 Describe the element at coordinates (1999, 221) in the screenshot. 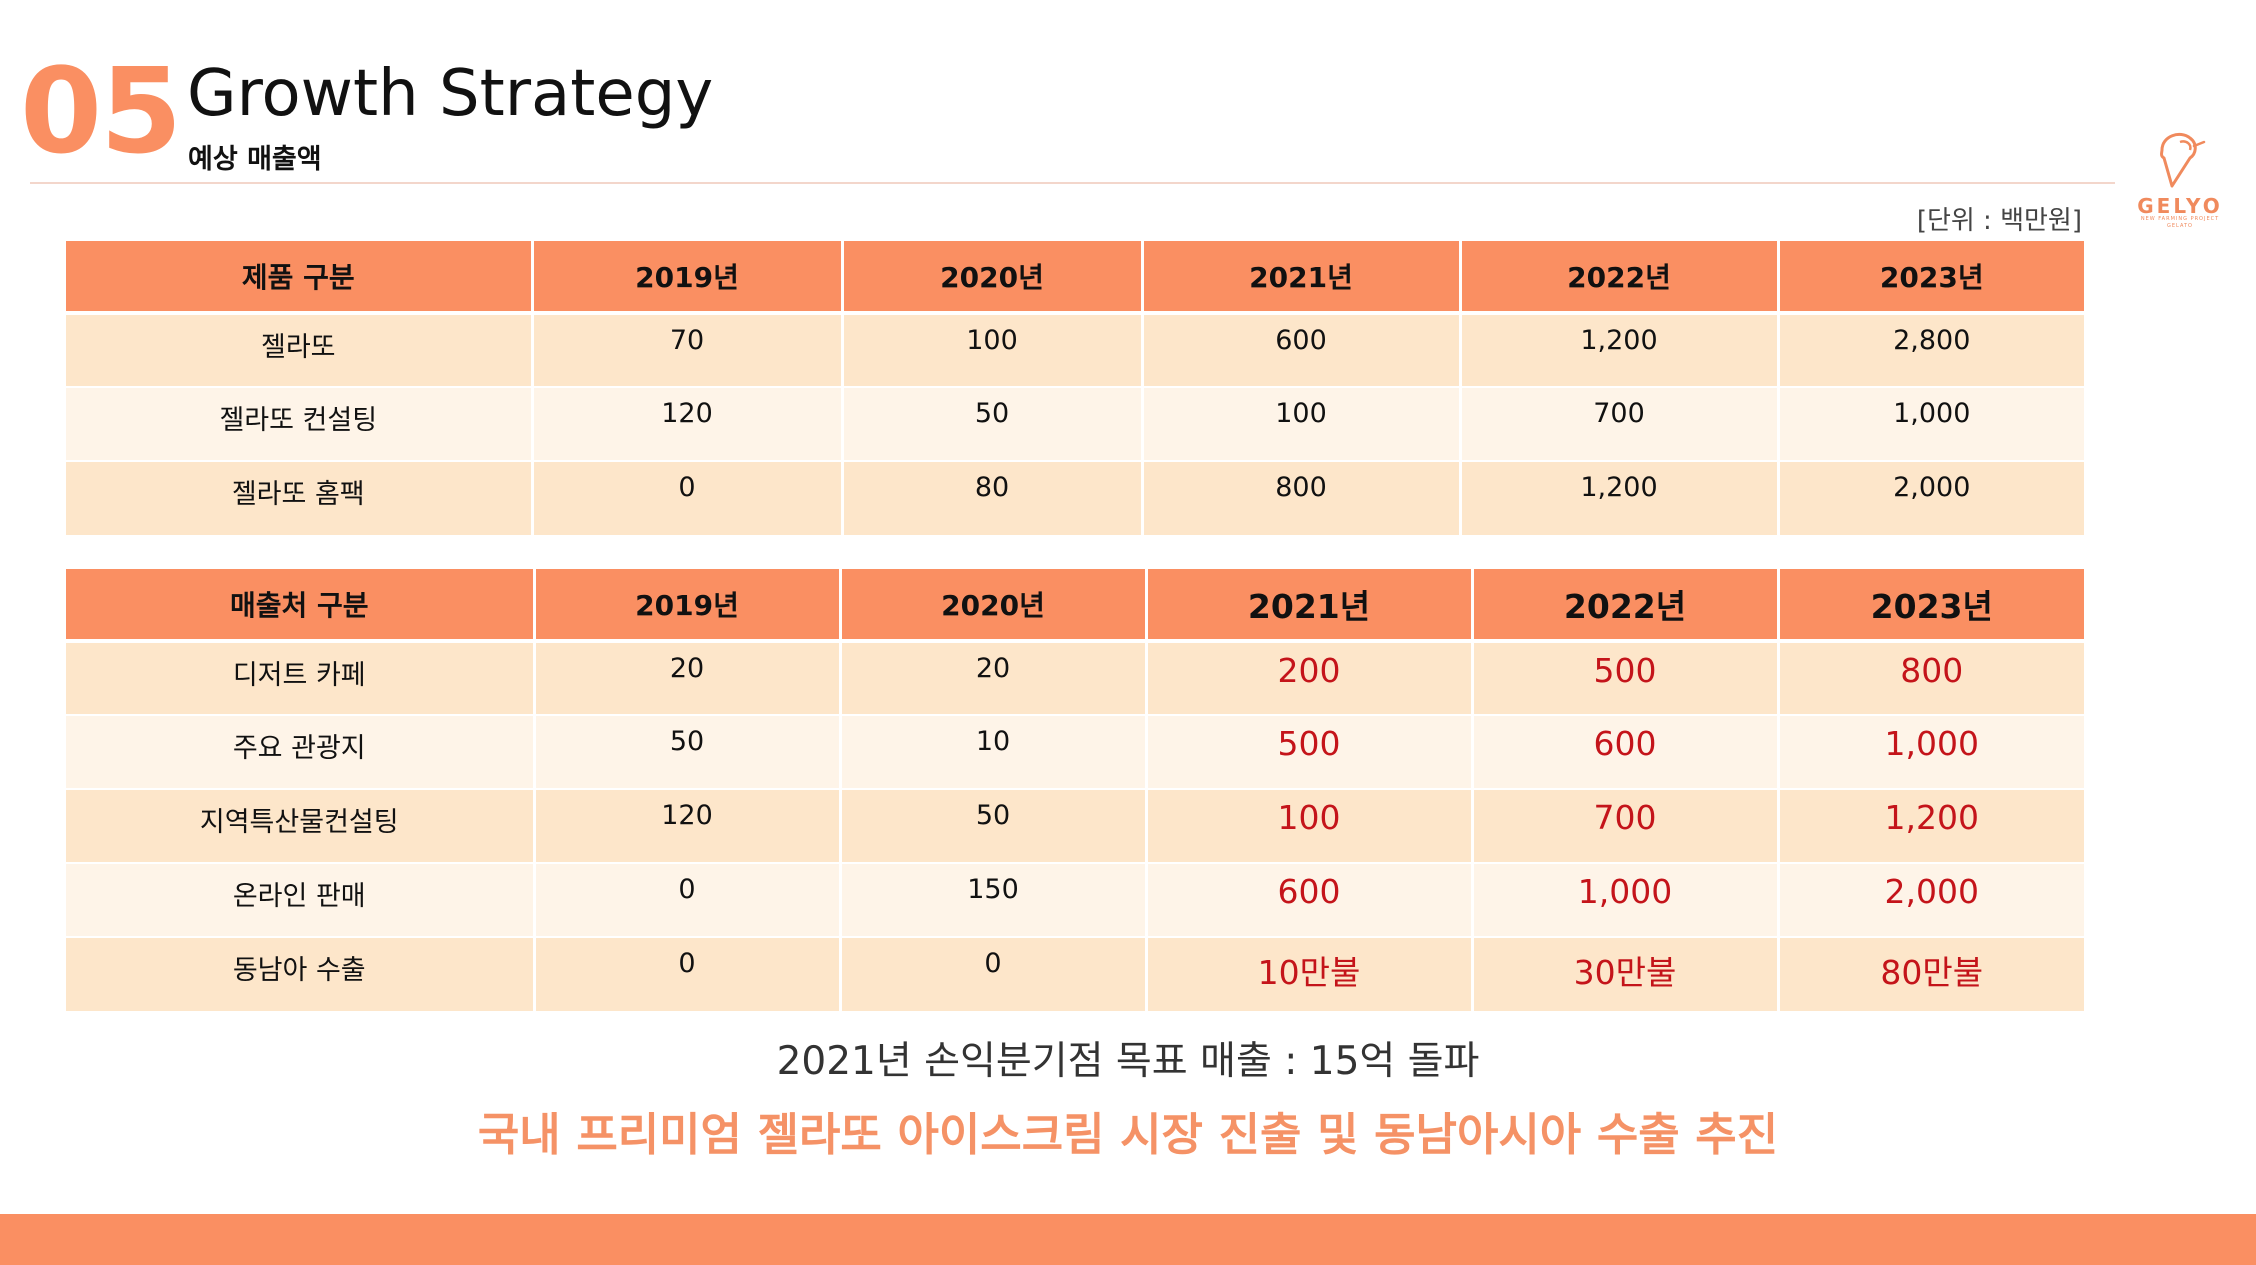

I see `unit-label: [단위 : 백만원]` at that location.